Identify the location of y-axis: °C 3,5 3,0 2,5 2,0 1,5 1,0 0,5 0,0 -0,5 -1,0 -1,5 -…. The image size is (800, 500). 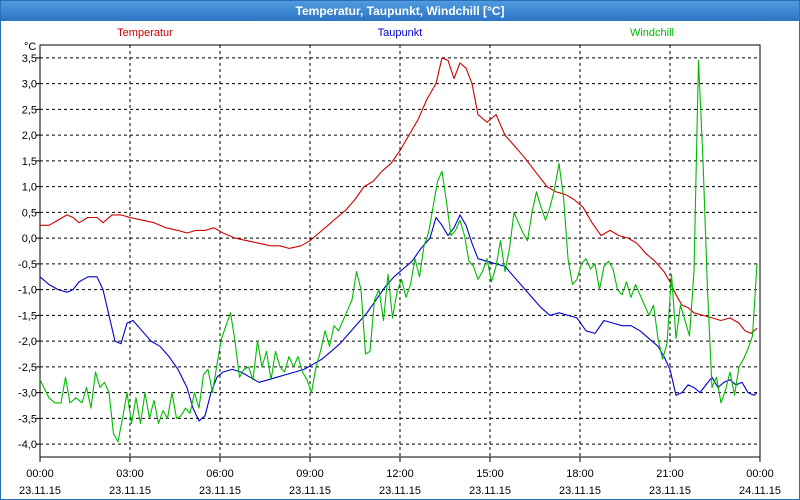
(29, 246).